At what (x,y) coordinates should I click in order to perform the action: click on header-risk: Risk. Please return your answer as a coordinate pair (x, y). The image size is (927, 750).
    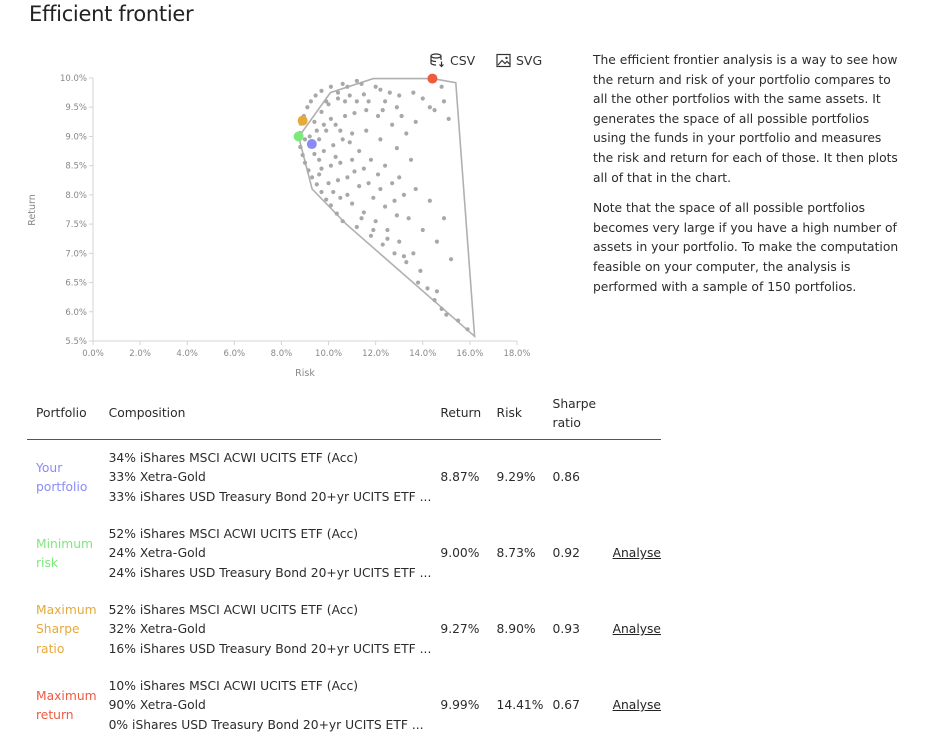
    Looking at the image, I should click on (515, 414).